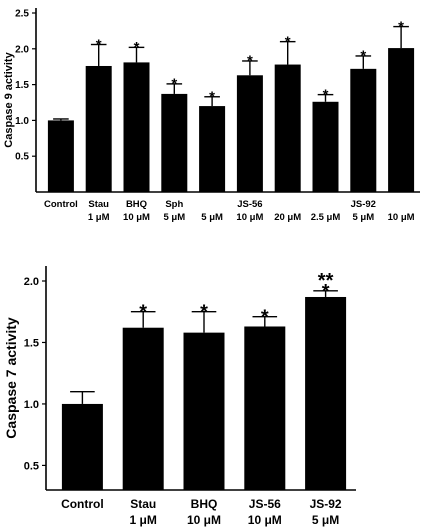 The width and height of the screenshot is (430, 530). What do you see at coordinates (326, 217) in the screenshot?
I see `x-tick-label-dose: 2.5 μM` at bounding box center [326, 217].